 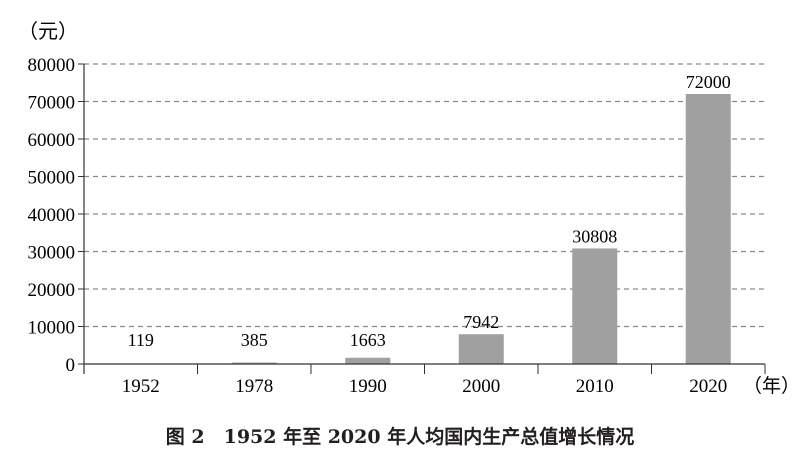 What do you see at coordinates (400, 437) in the screenshot?
I see `figure-caption: 图 2 1952 年至 2020 年人均国内生产总值增长情况` at bounding box center [400, 437].